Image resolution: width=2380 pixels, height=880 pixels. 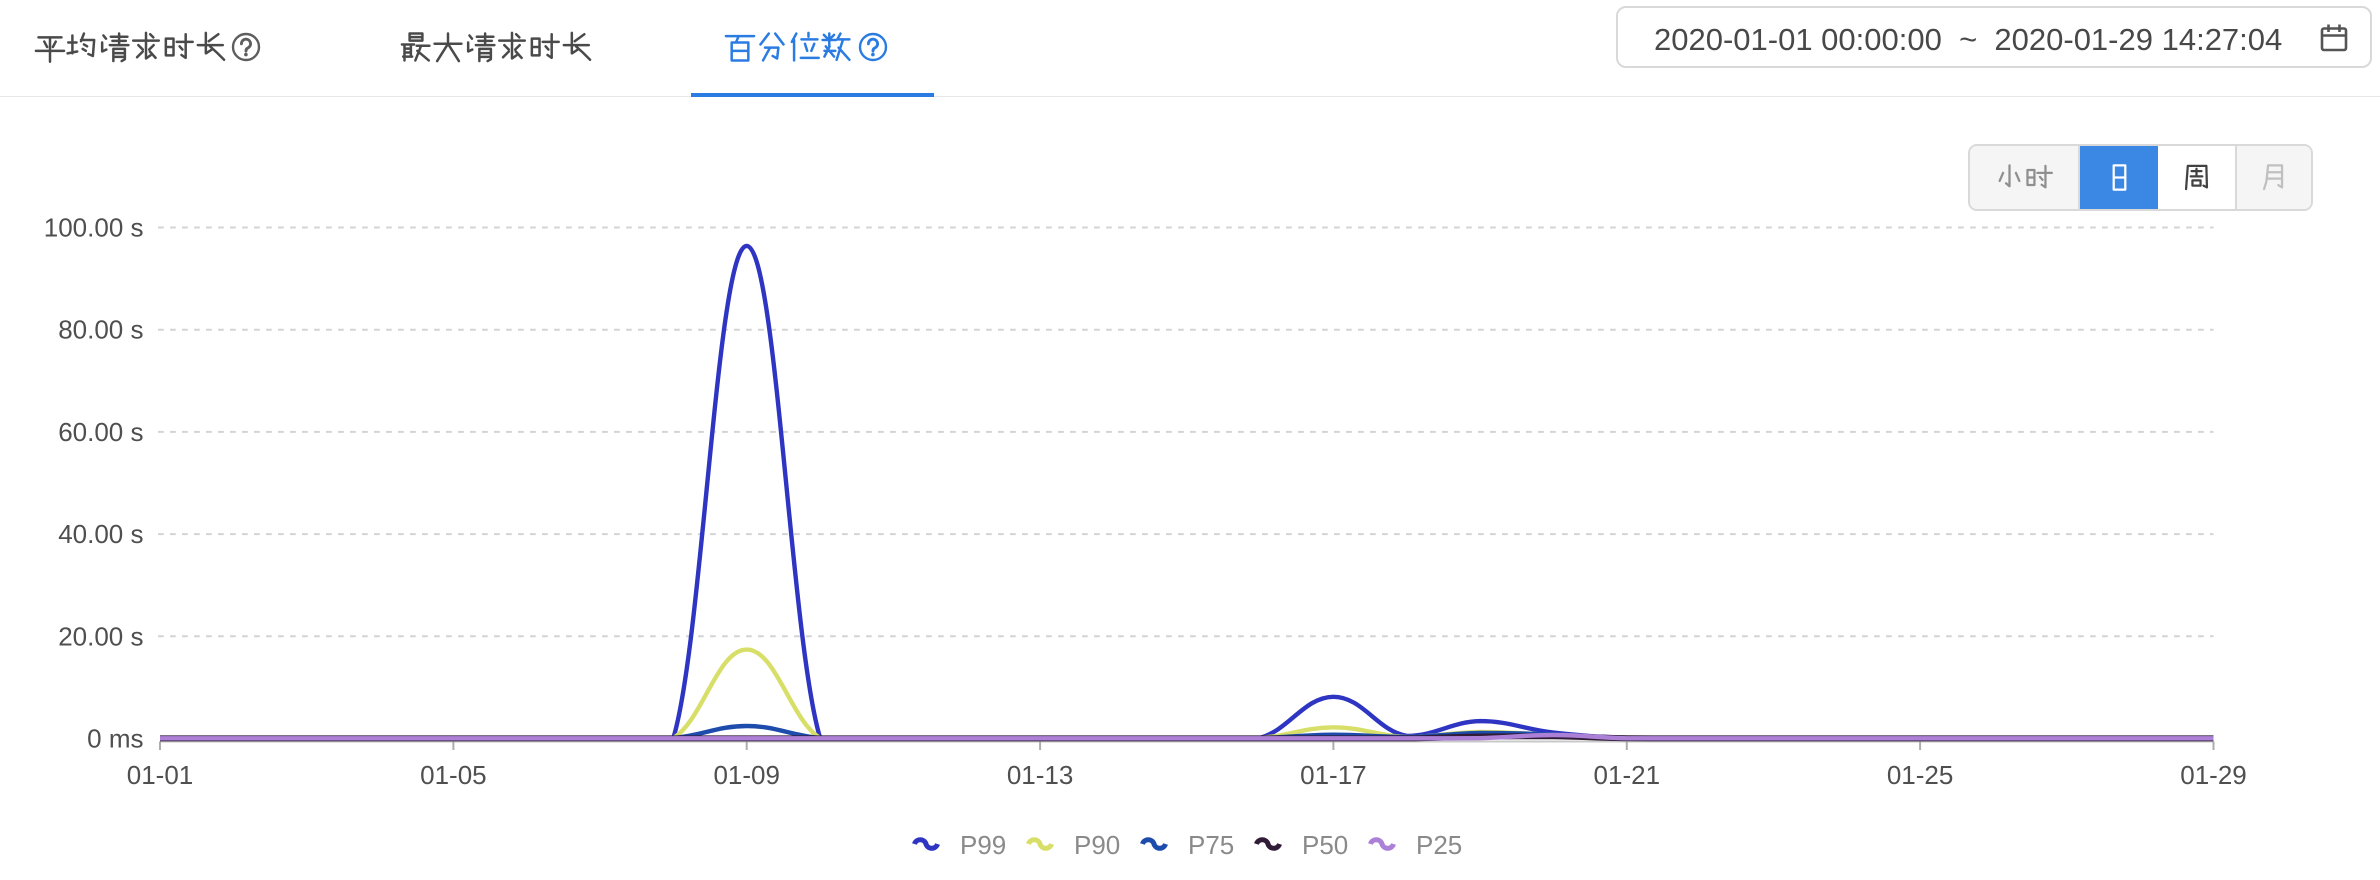 What do you see at coordinates (746, 775) in the screenshot?
I see `svg-text: 01-09` at bounding box center [746, 775].